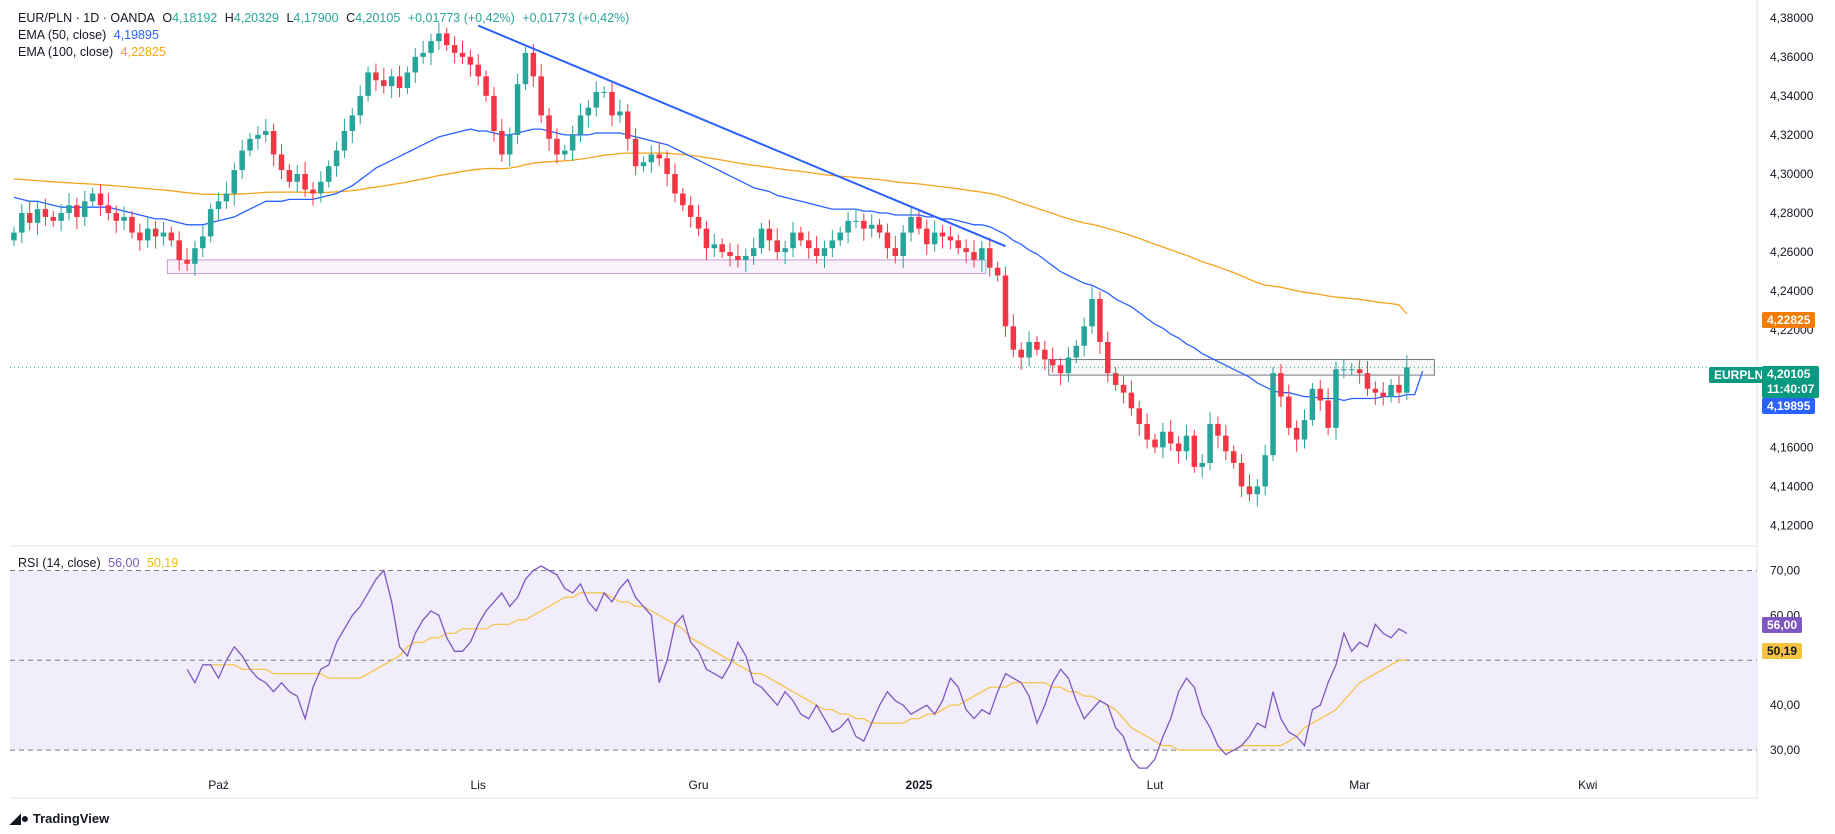 This screenshot has width=1835, height=834. What do you see at coordinates (1782, 625) in the screenshot?
I see `rsi-price-tag: 56,00` at bounding box center [1782, 625].